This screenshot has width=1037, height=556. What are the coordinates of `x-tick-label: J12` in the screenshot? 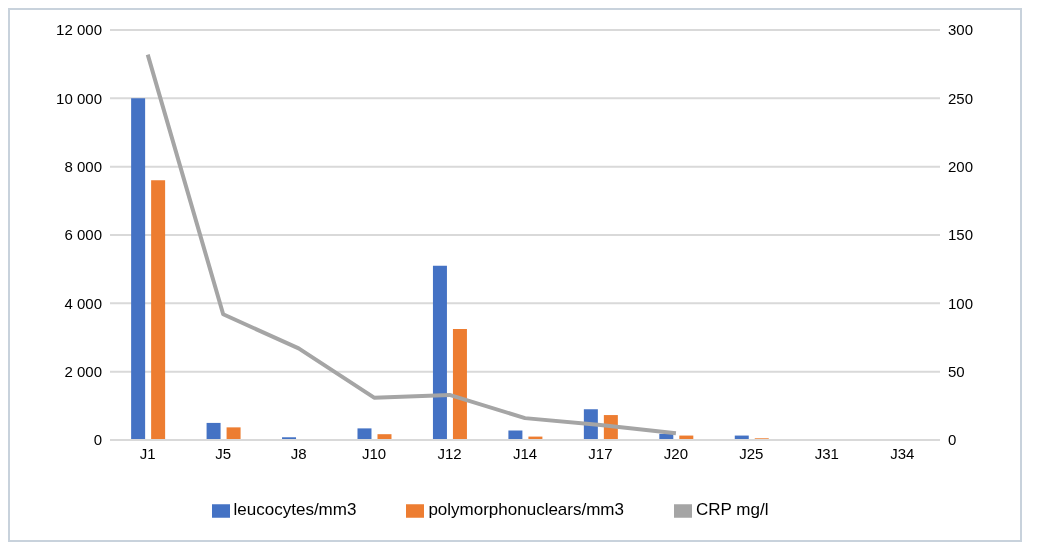 It's located at (449, 453).